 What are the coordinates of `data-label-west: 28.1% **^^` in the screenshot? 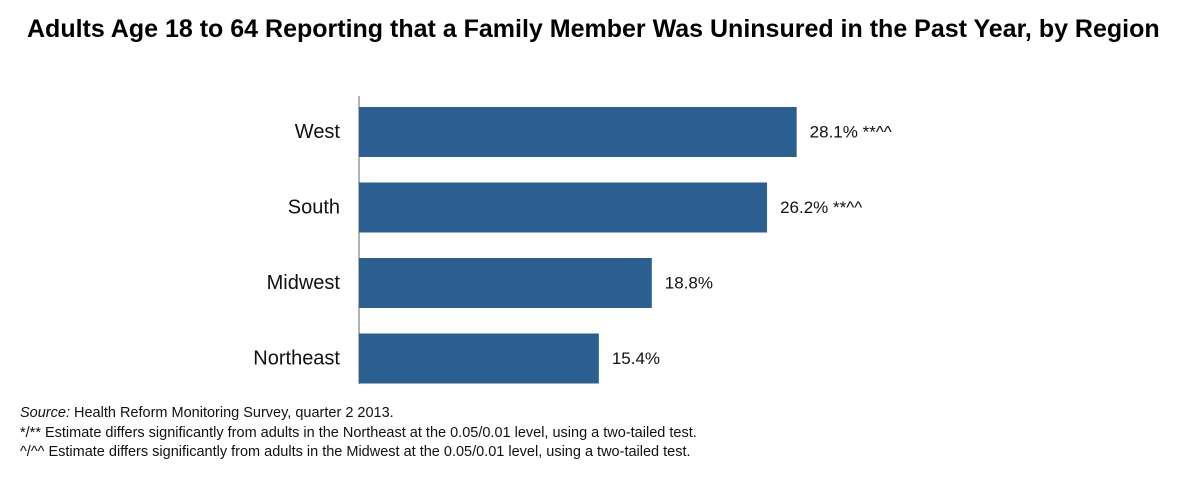 It's located at (851, 132).